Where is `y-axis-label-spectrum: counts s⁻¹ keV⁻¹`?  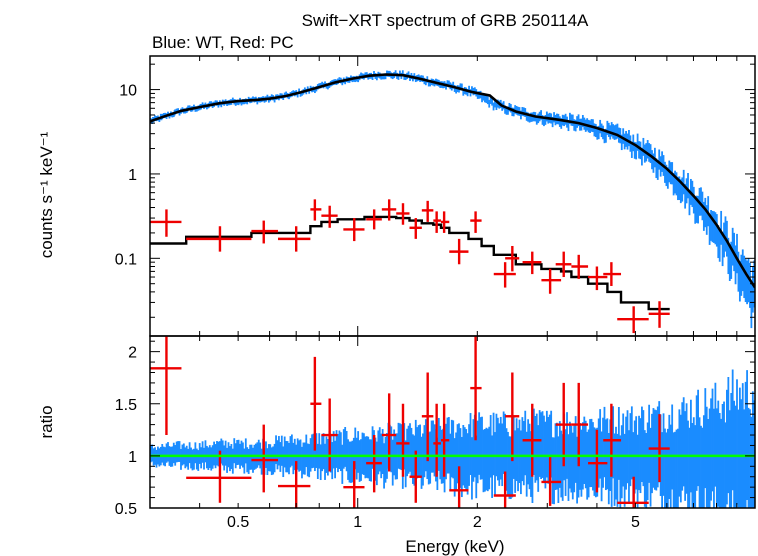
y-axis-label-spectrum: counts s⁻¹ keV⁻¹ is located at coordinates (46, 194).